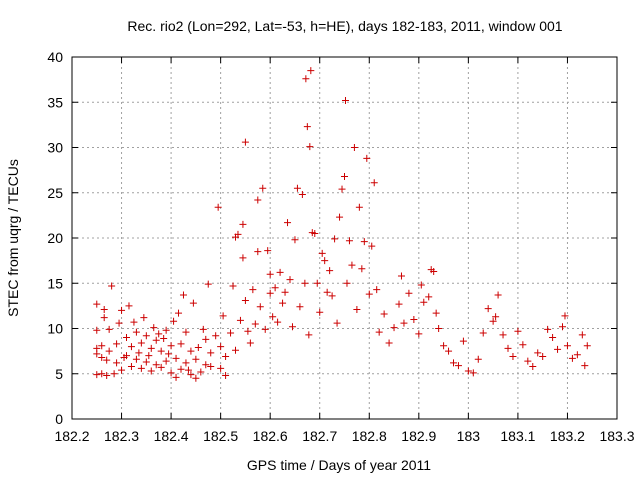 This screenshot has width=640, height=480. I want to click on x-tick-label: 183, so click(469, 436).